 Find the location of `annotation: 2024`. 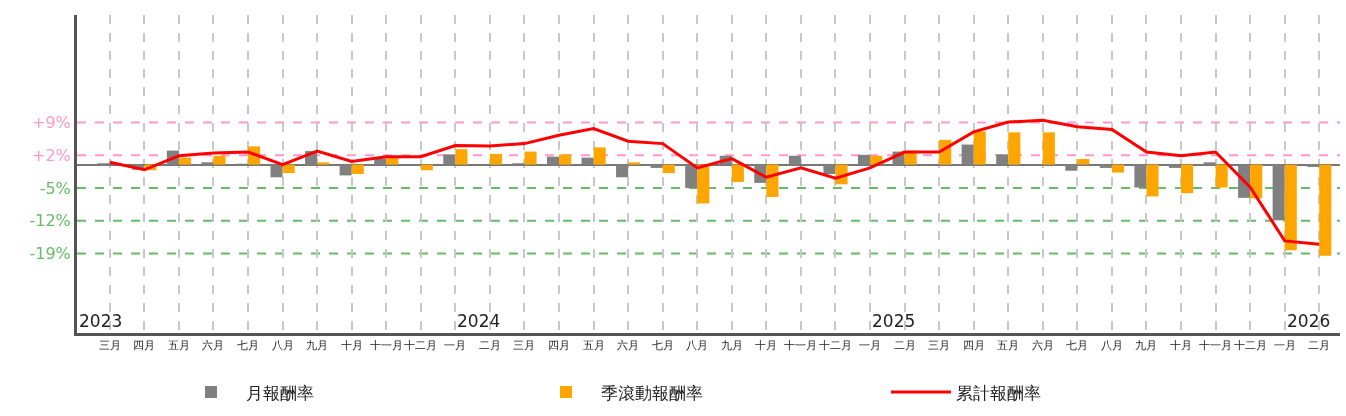

annotation: 2024 is located at coordinates (479, 321).